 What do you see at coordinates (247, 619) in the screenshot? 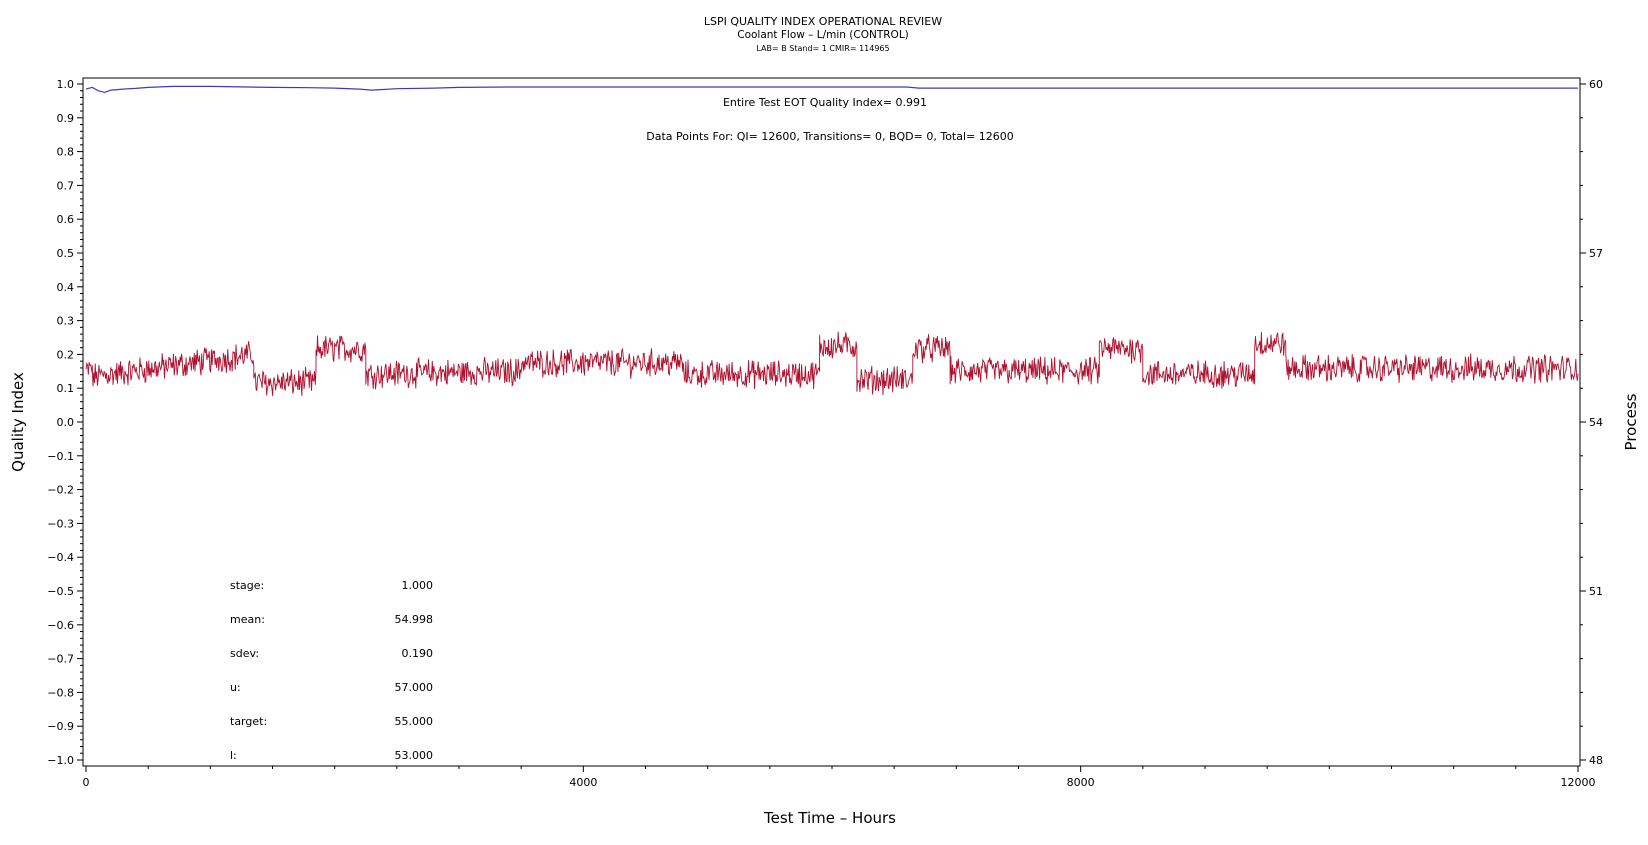
I see `stat-label: mean:` at bounding box center [247, 619].